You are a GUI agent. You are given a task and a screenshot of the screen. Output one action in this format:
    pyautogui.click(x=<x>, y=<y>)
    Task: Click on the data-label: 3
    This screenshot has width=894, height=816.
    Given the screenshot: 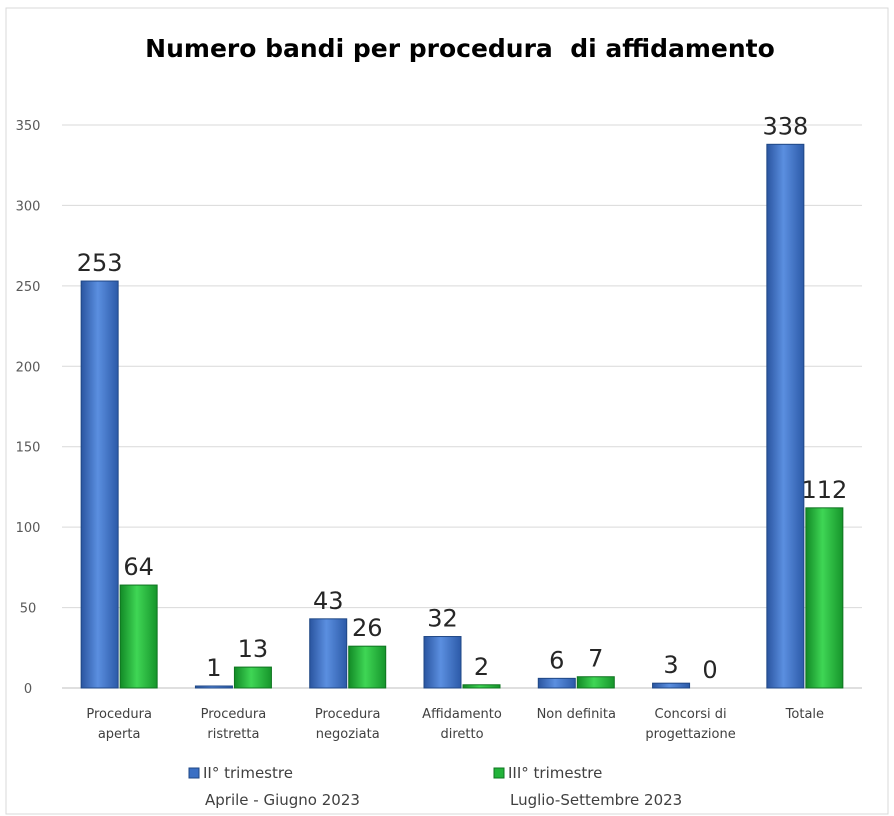 What is the action you would take?
    pyautogui.click(x=670, y=665)
    